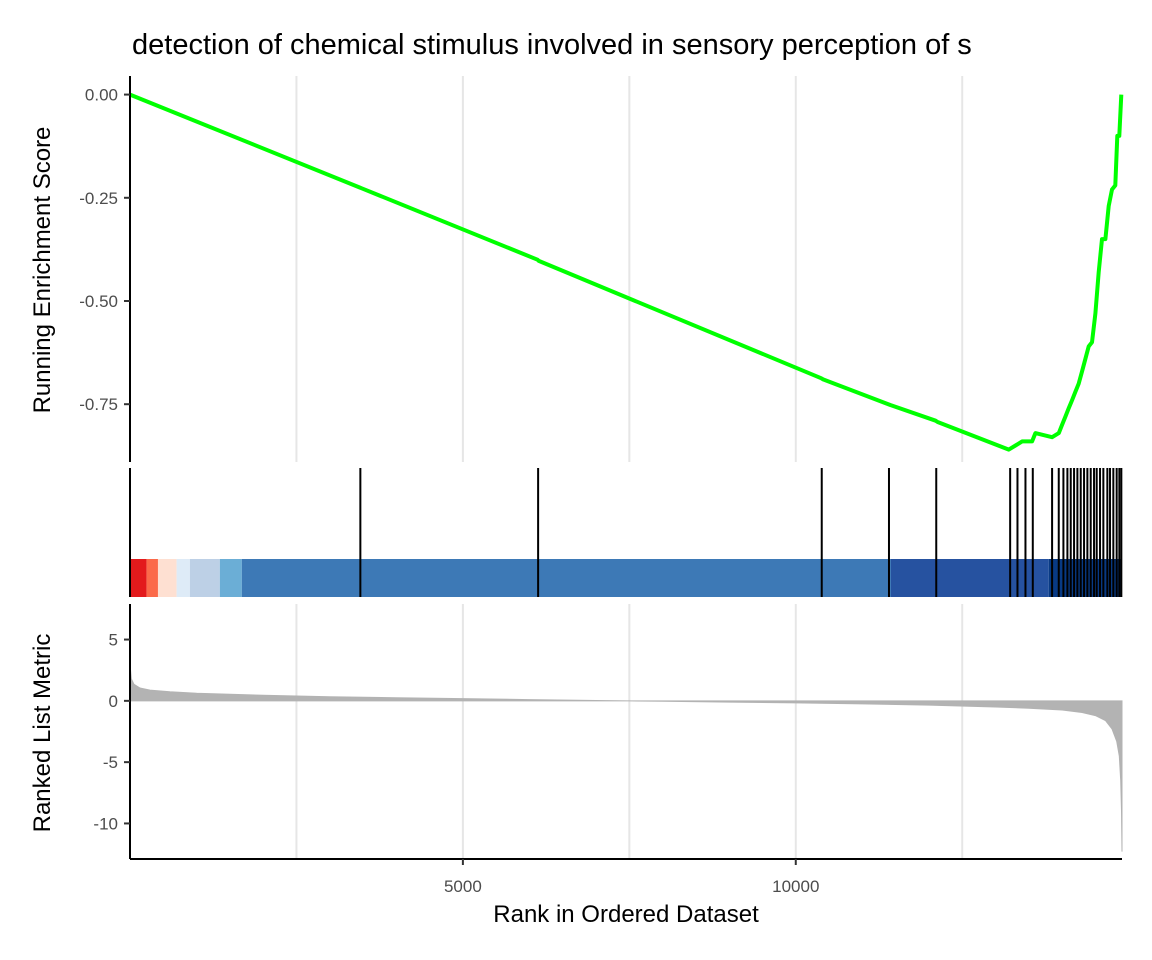  Describe the element at coordinates (98, 404) in the screenshot. I see `y-tick-label-top: -0.75` at that location.